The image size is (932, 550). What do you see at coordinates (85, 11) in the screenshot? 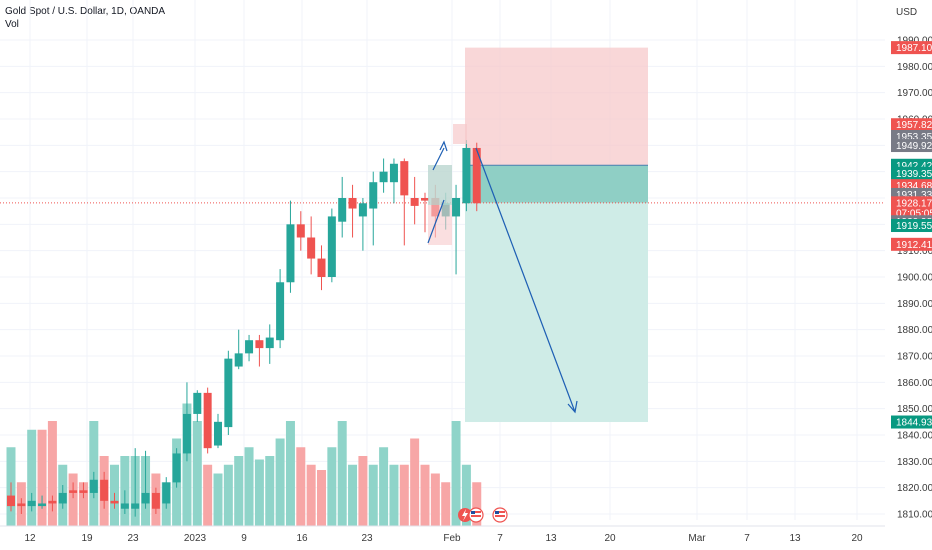
I see `symbol-title: Gold Spot / U.S. Dollar, 1D, OANDA` at bounding box center [85, 11].